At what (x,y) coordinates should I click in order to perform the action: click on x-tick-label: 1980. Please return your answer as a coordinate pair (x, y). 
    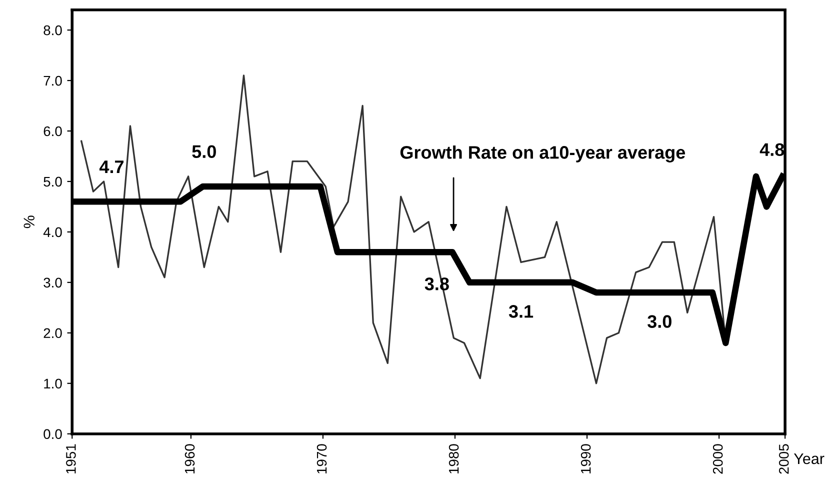
    Looking at the image, I should click on (453, 459).